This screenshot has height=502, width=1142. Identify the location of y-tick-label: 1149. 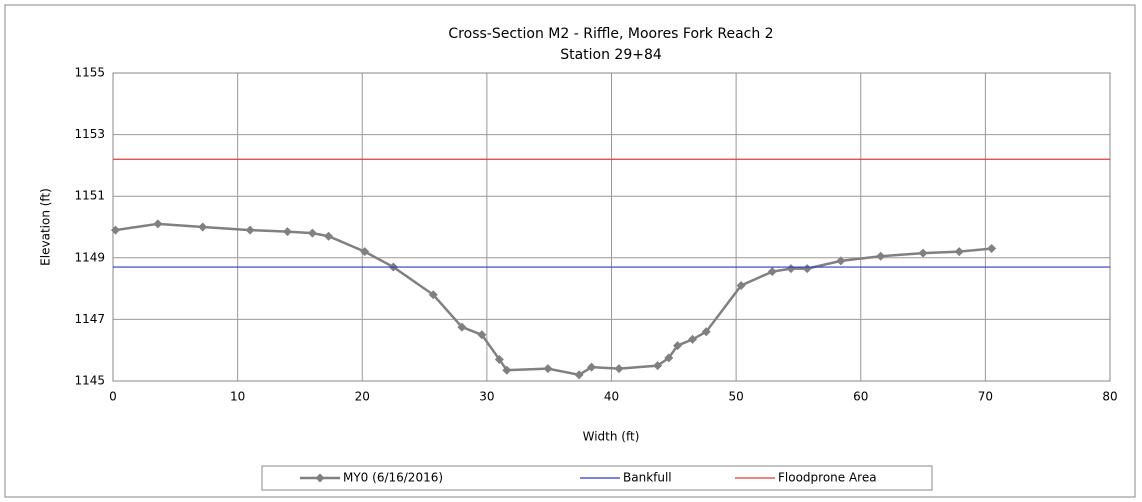
(89, 257).